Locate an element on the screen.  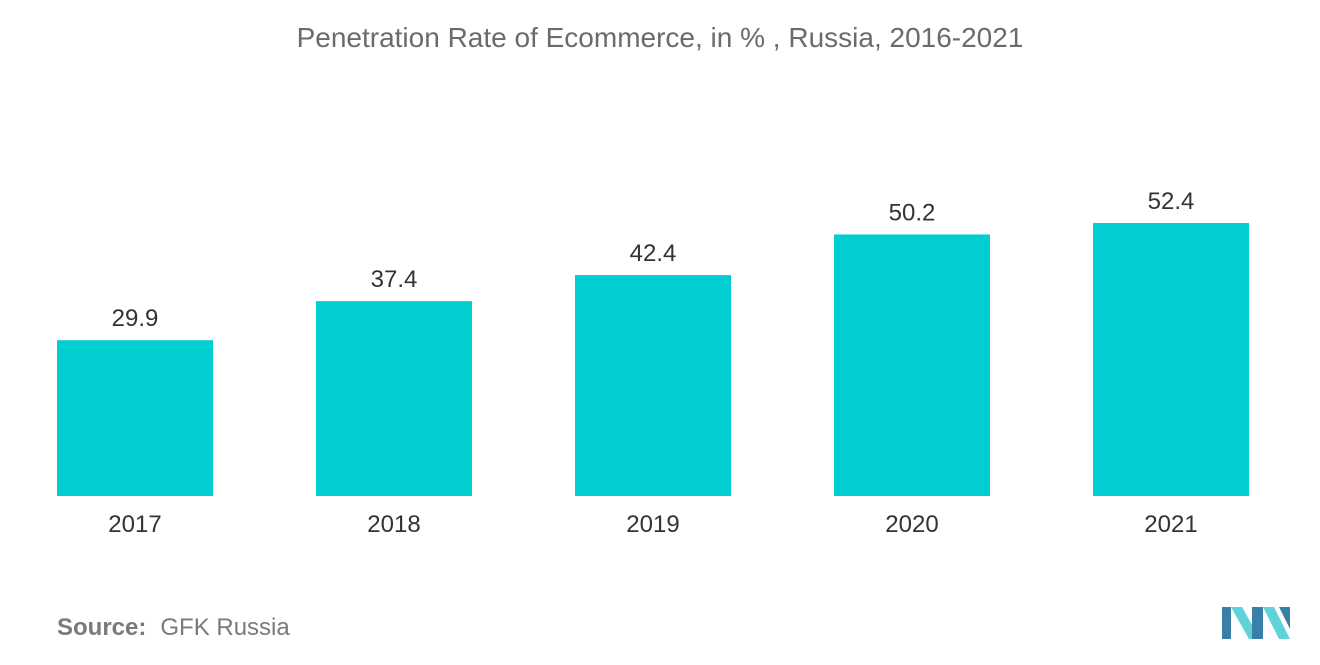
x-tick-label-2021: 2021 is located at coordinates (1170, 524).